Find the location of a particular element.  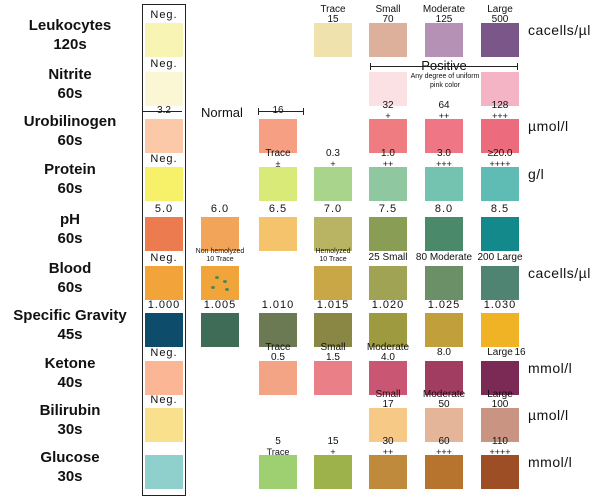

specific-gravity-label: 1.025 is located at coordinates (444, 305).